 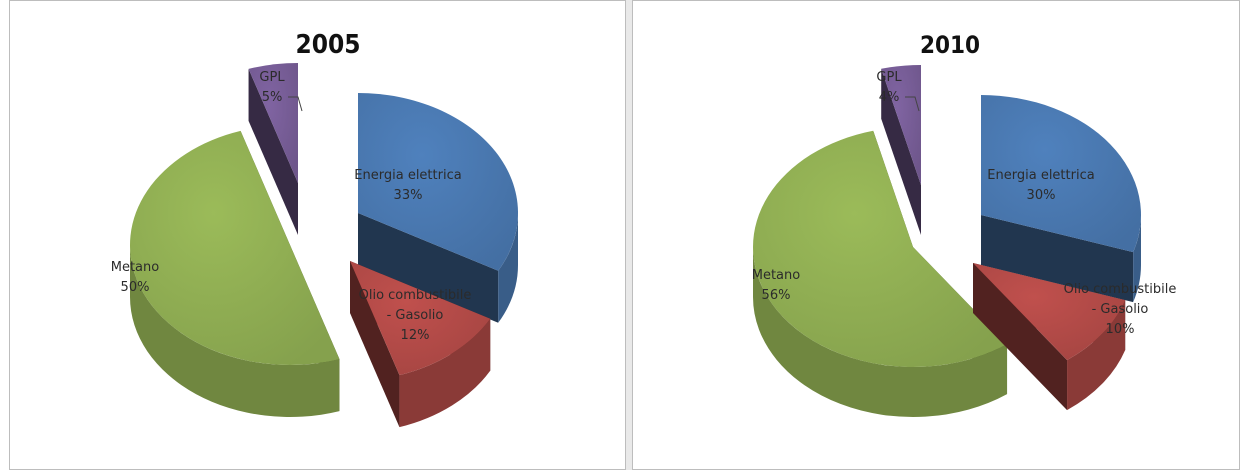 I want to click on slice-percent-label: 5%, so click(x=272, y=97).